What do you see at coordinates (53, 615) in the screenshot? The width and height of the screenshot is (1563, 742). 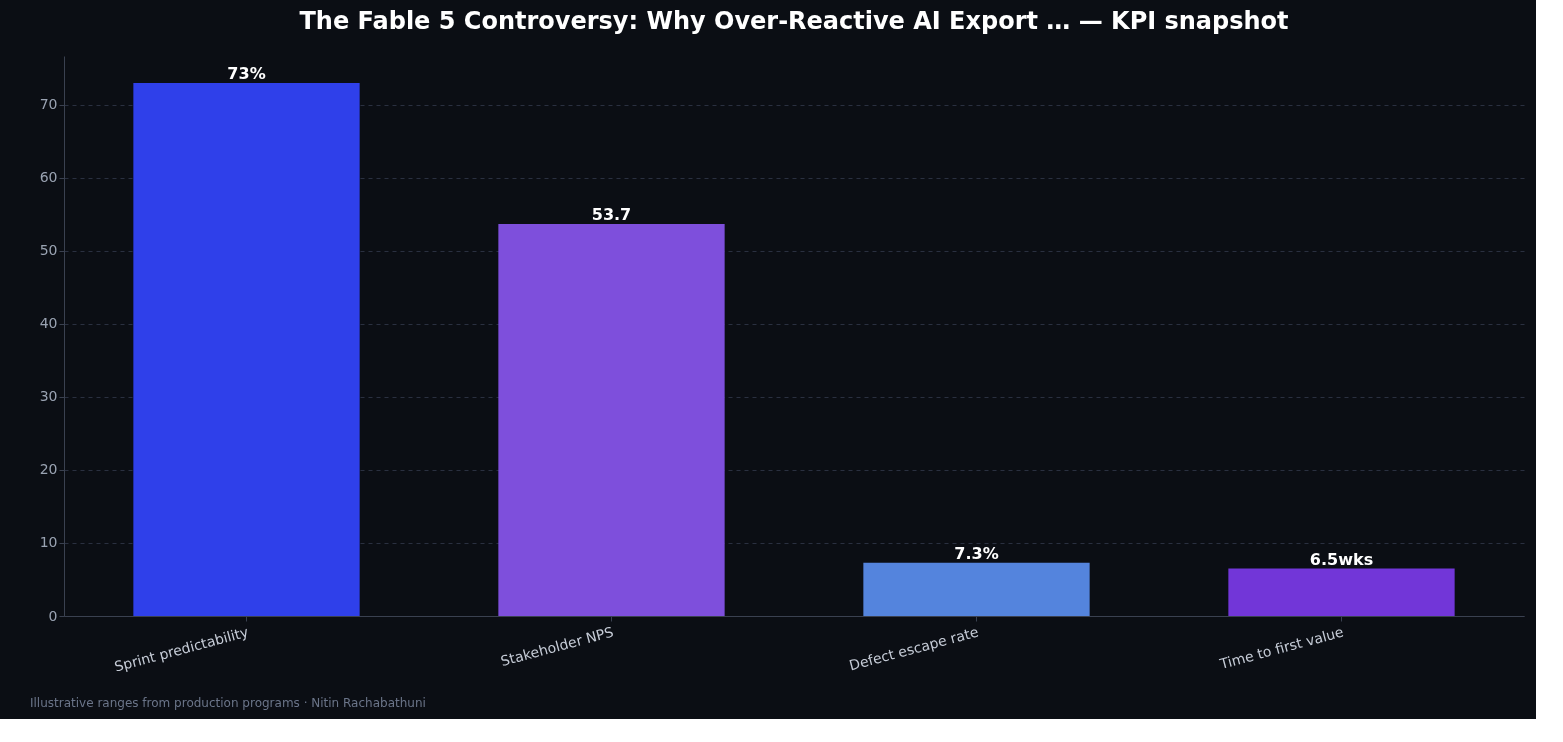 I see `y-tick-label: 0` at bounding box center [53, 615].